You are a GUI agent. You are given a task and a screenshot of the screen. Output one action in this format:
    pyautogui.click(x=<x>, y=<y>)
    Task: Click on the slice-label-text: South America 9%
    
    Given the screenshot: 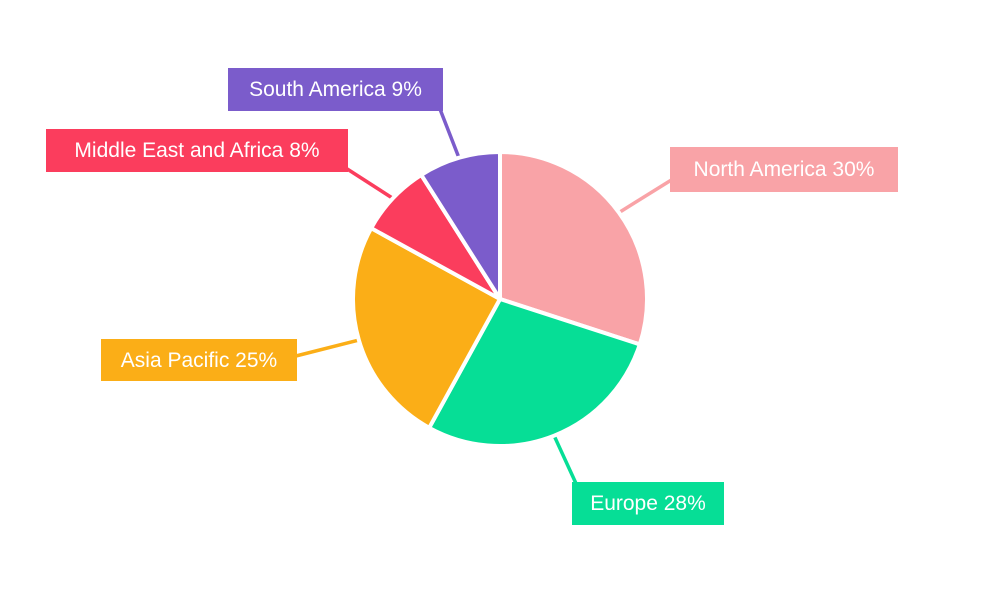 What is the action you would take?
    pyautogui.click(x=335, y=89)
    